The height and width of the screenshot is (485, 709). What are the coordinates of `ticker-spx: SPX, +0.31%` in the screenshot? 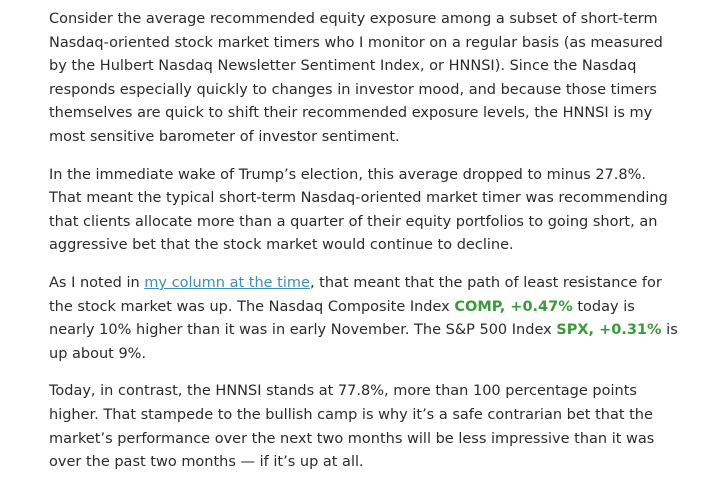 It's located at (609, 330).